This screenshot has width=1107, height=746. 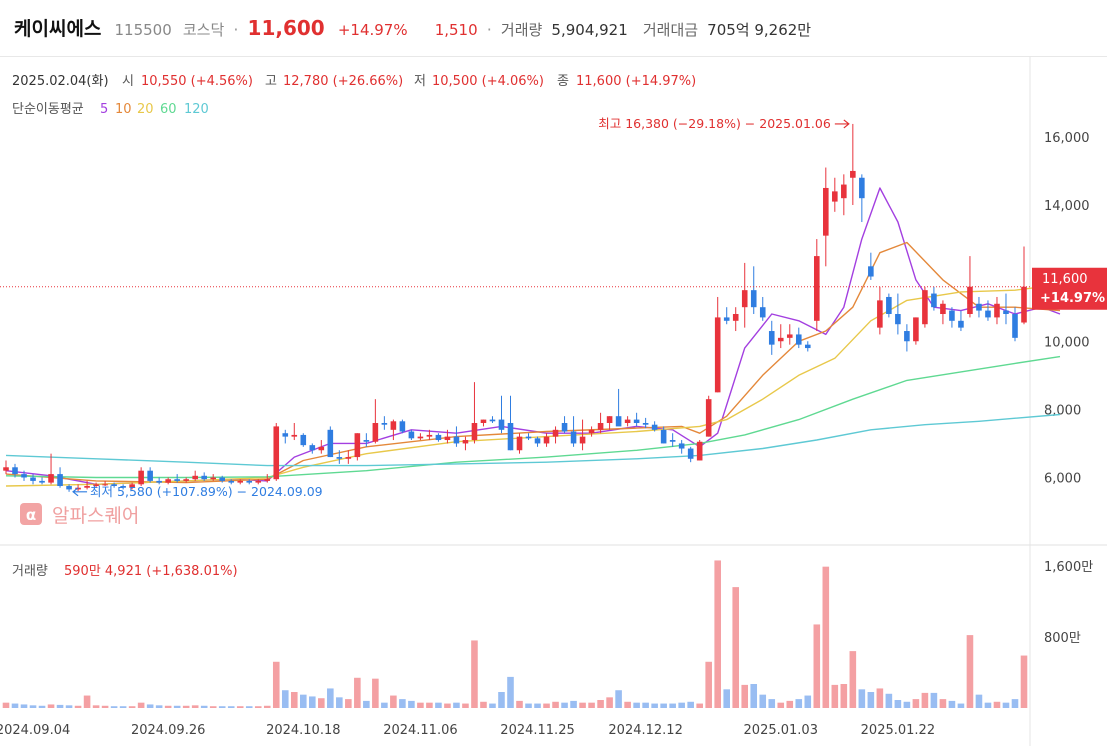 What do you see at coordinates (123, 109) in the screenshot?
I see `ma-legend-10: 10` at bounding box center [123, 109].